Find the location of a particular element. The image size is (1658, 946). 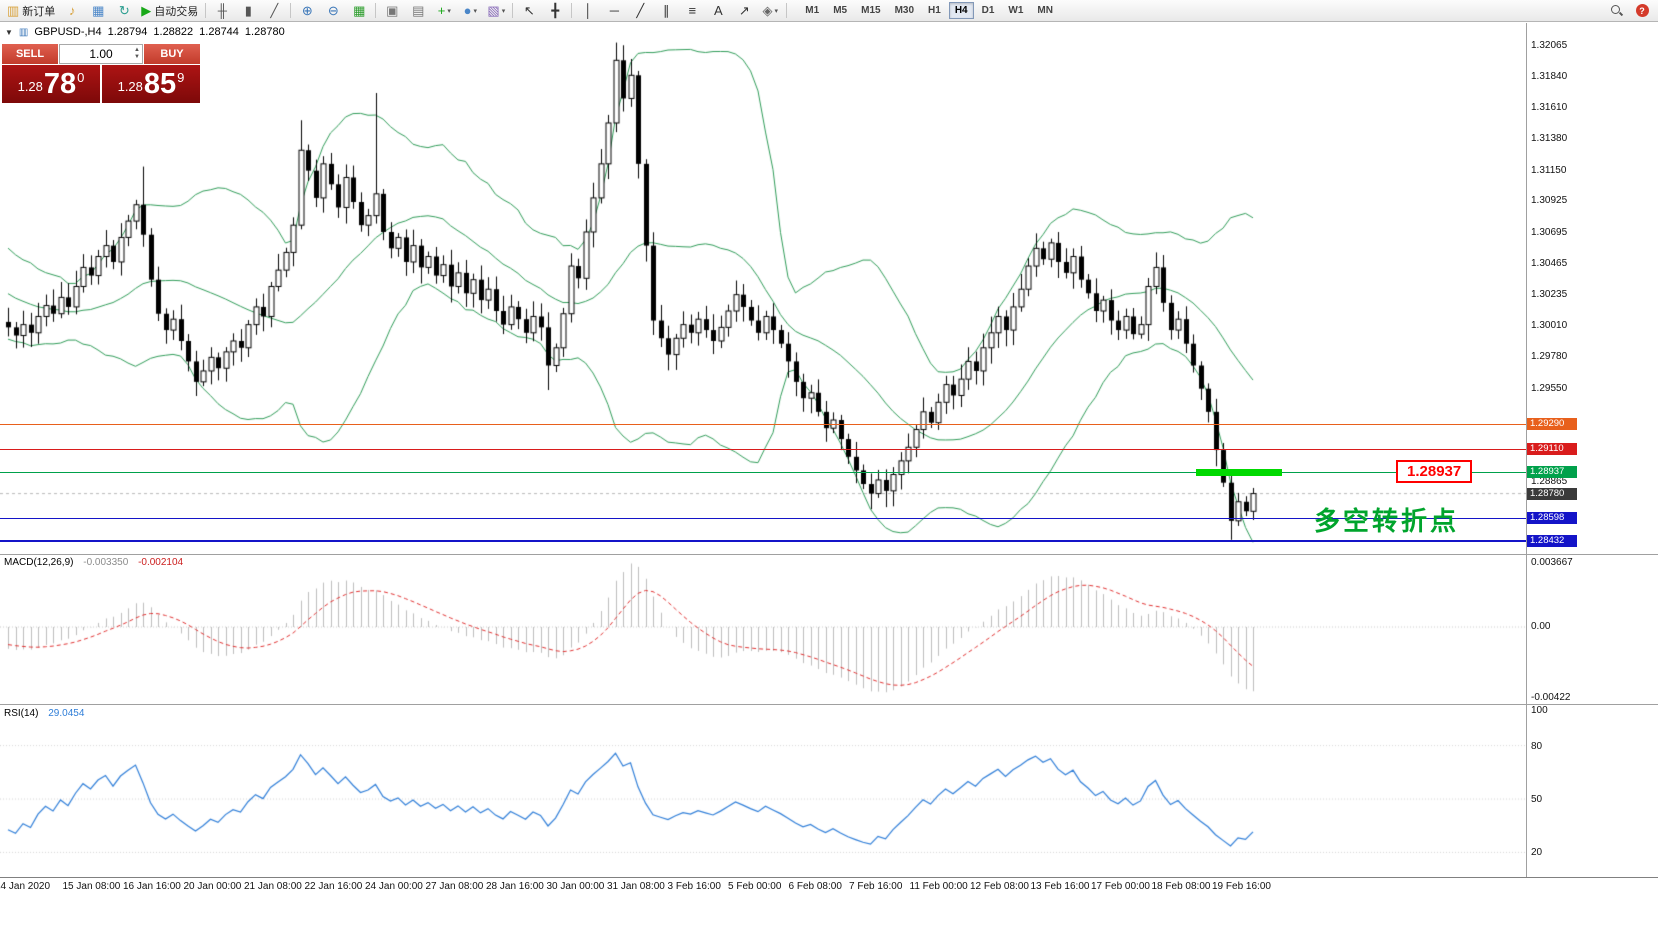

periods-menu-button: ● ▾ is located at coordinates (470, 11).